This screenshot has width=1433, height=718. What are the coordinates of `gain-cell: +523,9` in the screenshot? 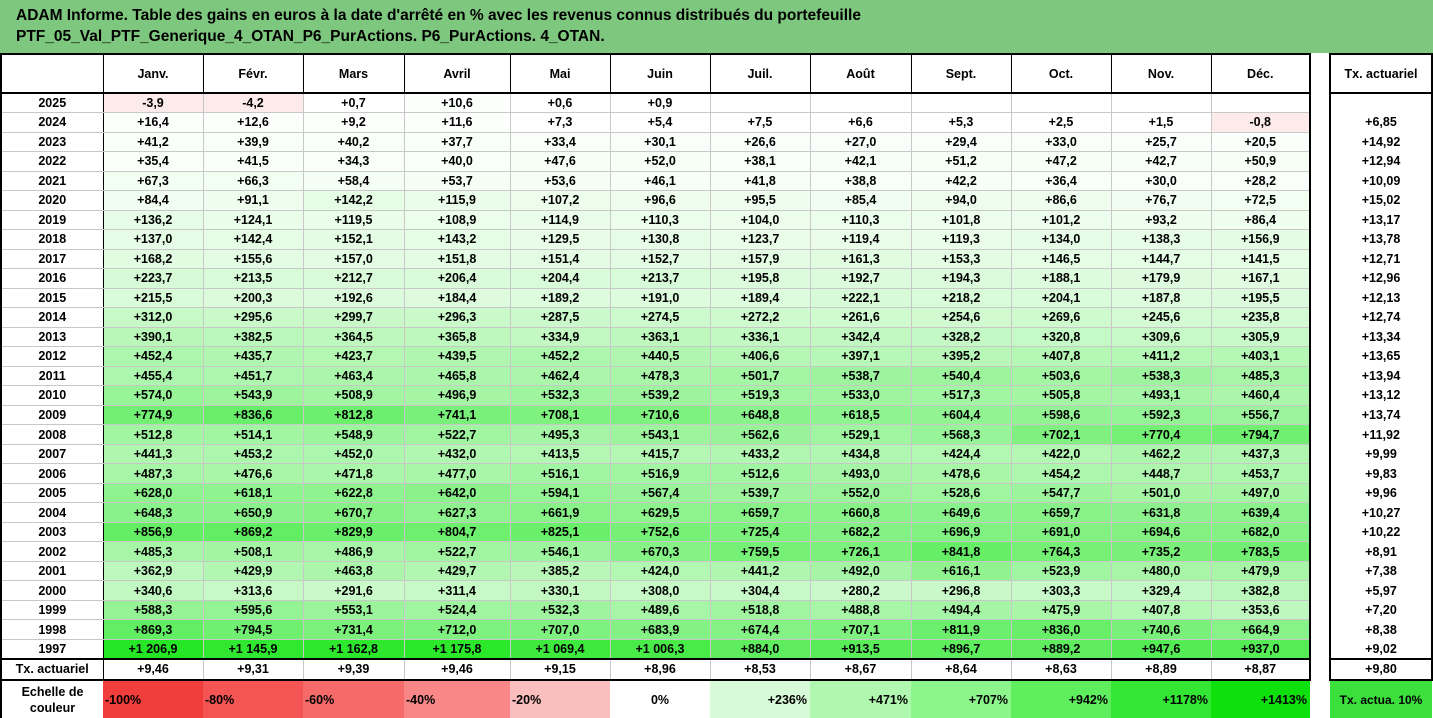 It's located at (1061, 571).